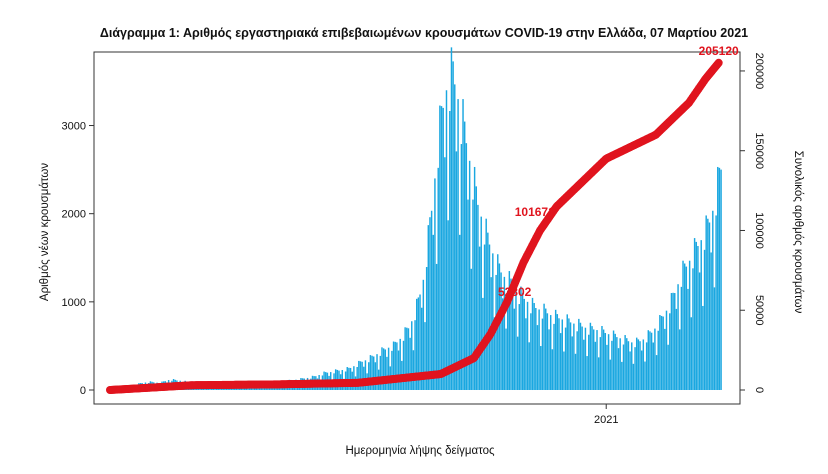 The height and width of the screenshot is (474, 828). Describe the element at coordinates (798, 232) in the screenshot. I see `y2-axis-label: Συνολικός αριθμός κρουσμάτων` at that location.